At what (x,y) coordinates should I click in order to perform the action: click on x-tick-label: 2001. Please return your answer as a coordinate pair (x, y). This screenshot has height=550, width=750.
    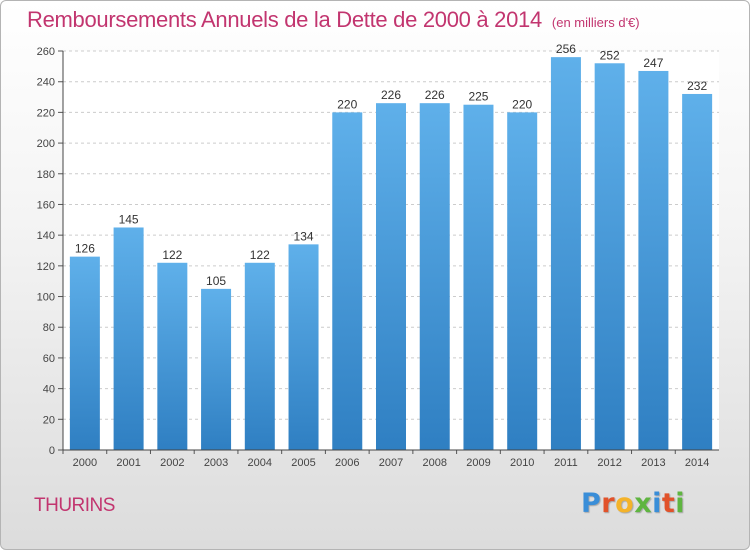
    Looking at the image, I should click on (128, 463).